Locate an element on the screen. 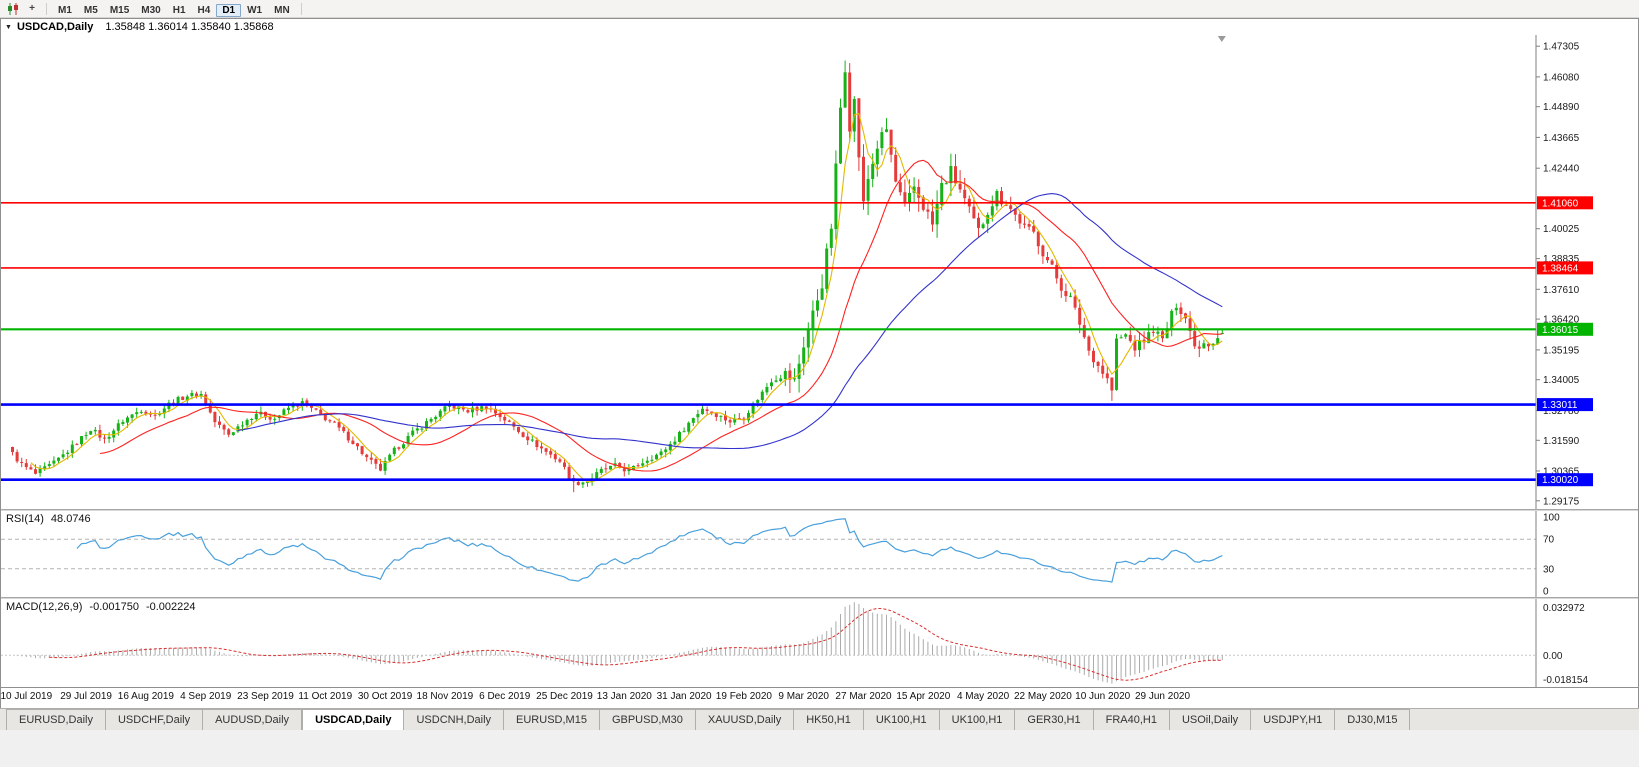 This screenshot has width=1639, height=767. price-axis-label: 1.47305 is located at coordinates (1561, 47).